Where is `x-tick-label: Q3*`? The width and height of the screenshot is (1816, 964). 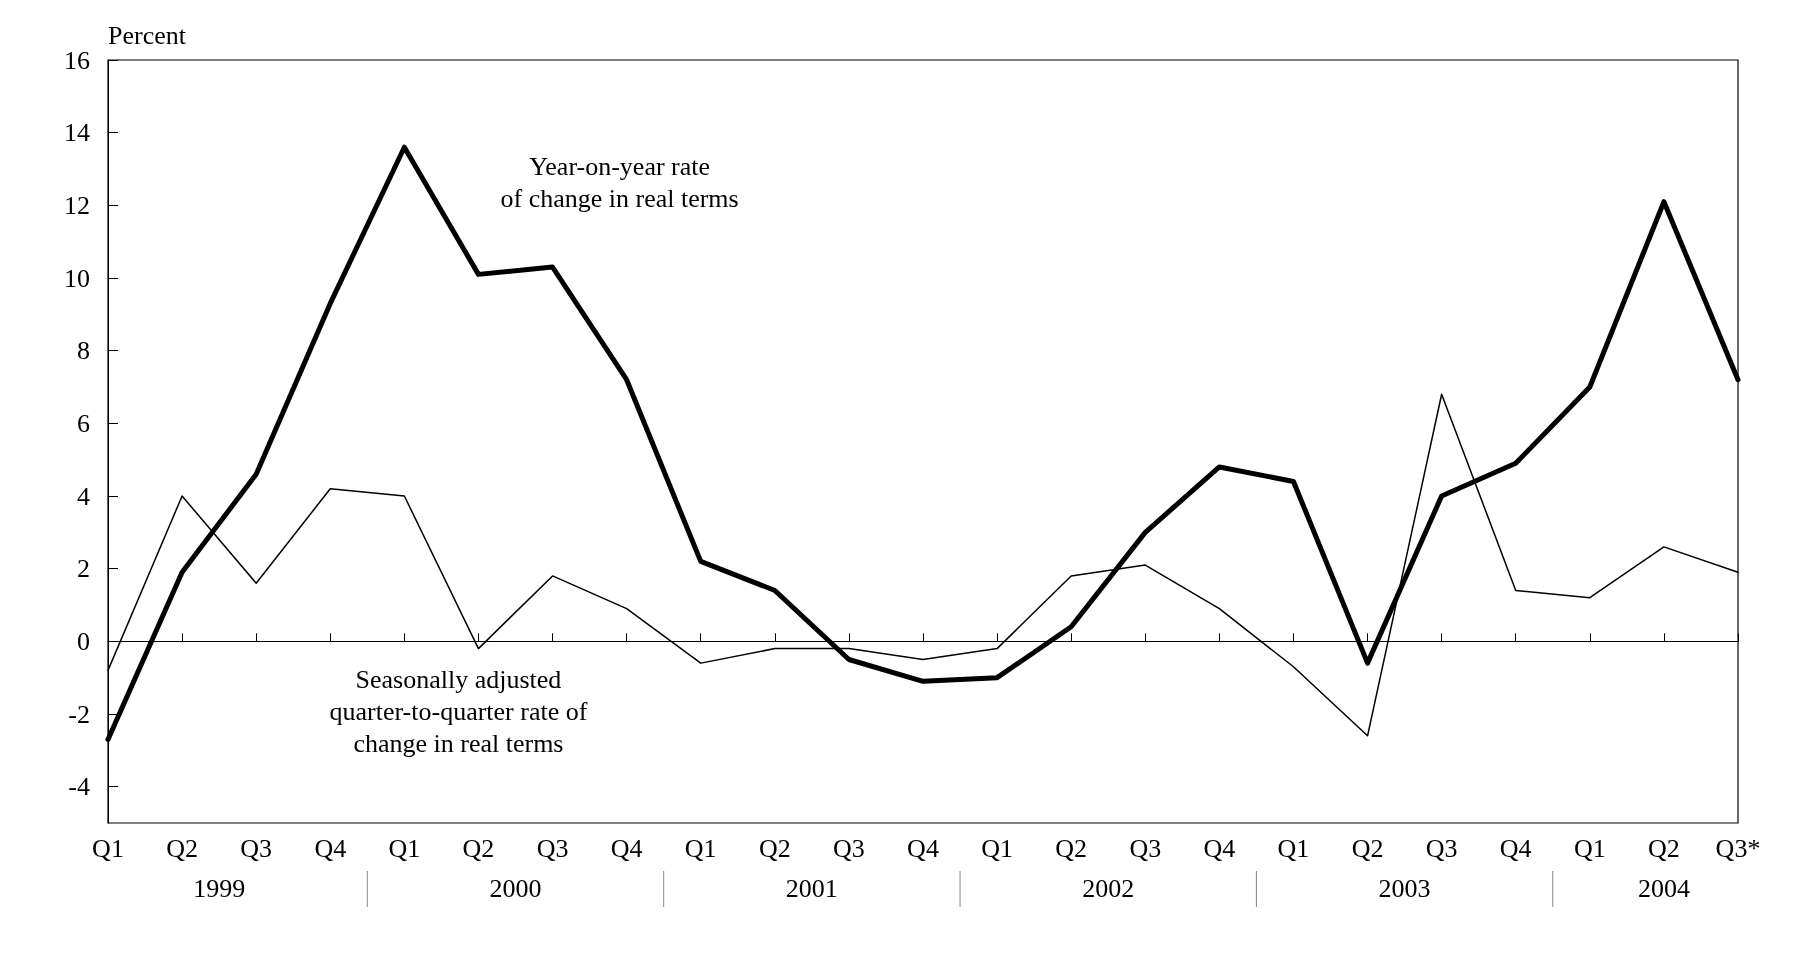 x-tick-label: Q3* is located at coordinates (1738, 848).